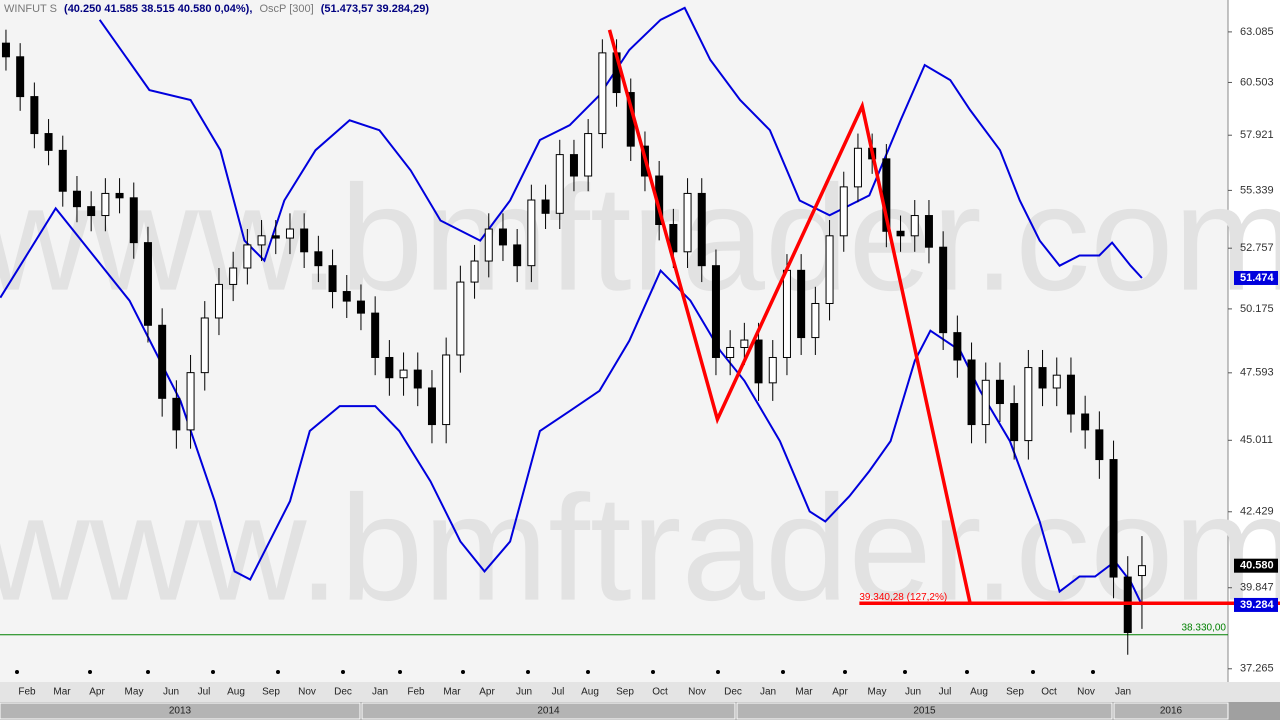 This screenshot has height=720, width=1280. I want to click on price-tag-label: 51.474, so click(1257, 278).